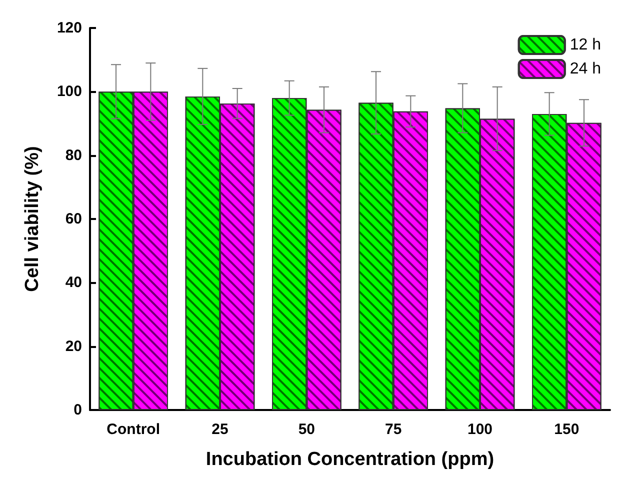 This screenshot has width=626, height=486. I want to click on y-tick-label: 0, so click(78, 410).